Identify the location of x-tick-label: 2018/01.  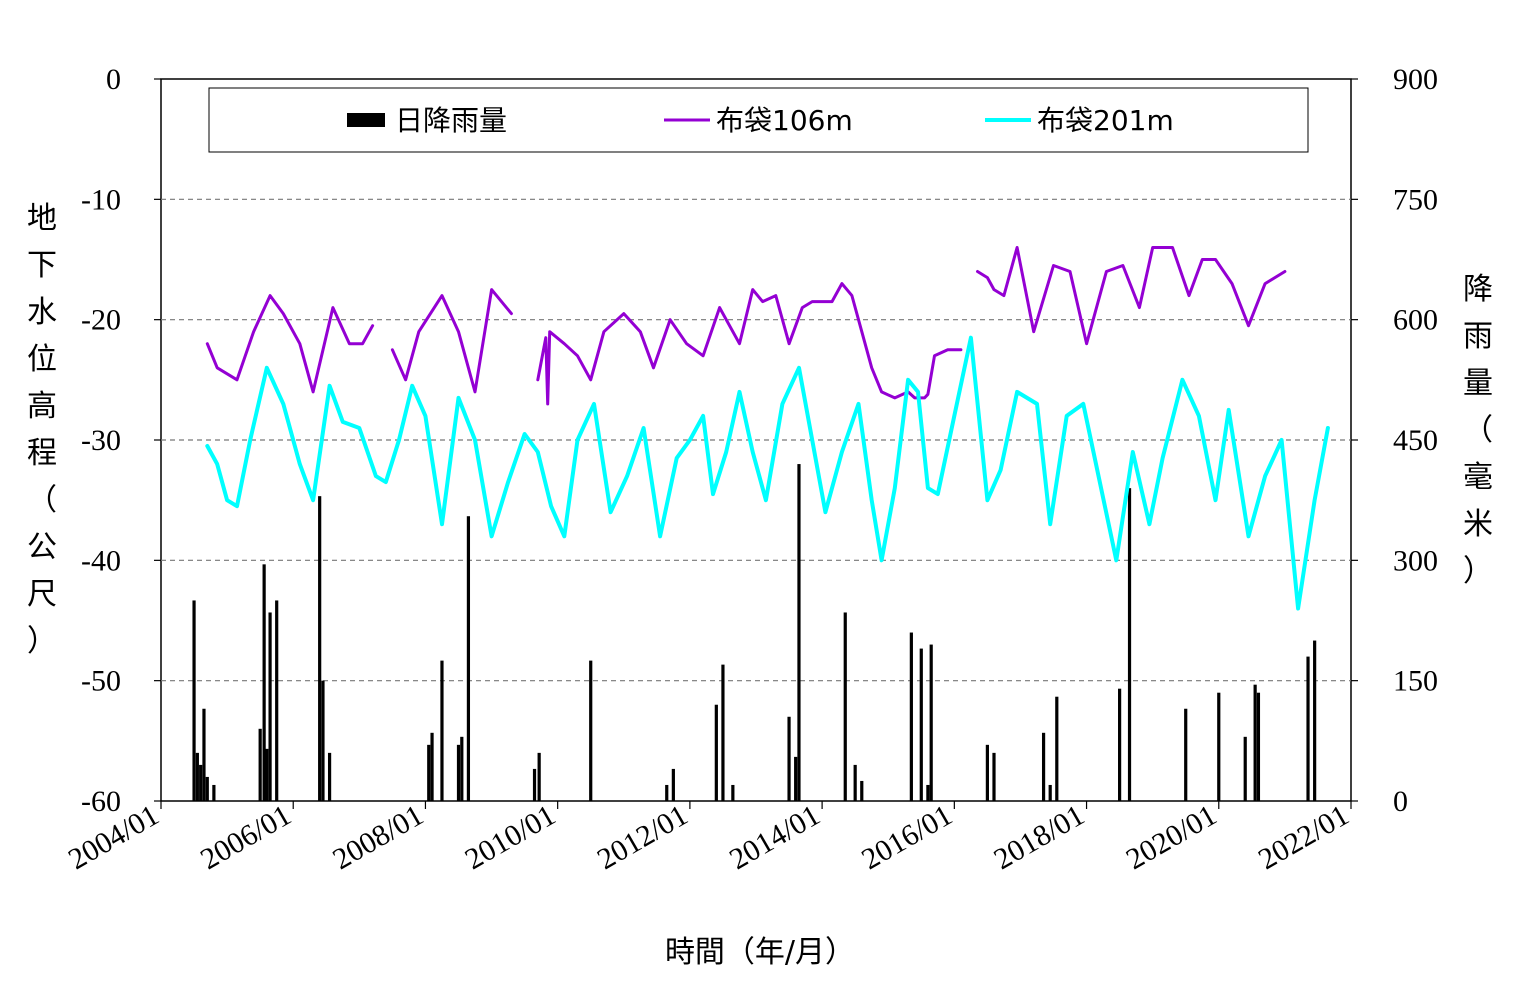
(1039, 837).